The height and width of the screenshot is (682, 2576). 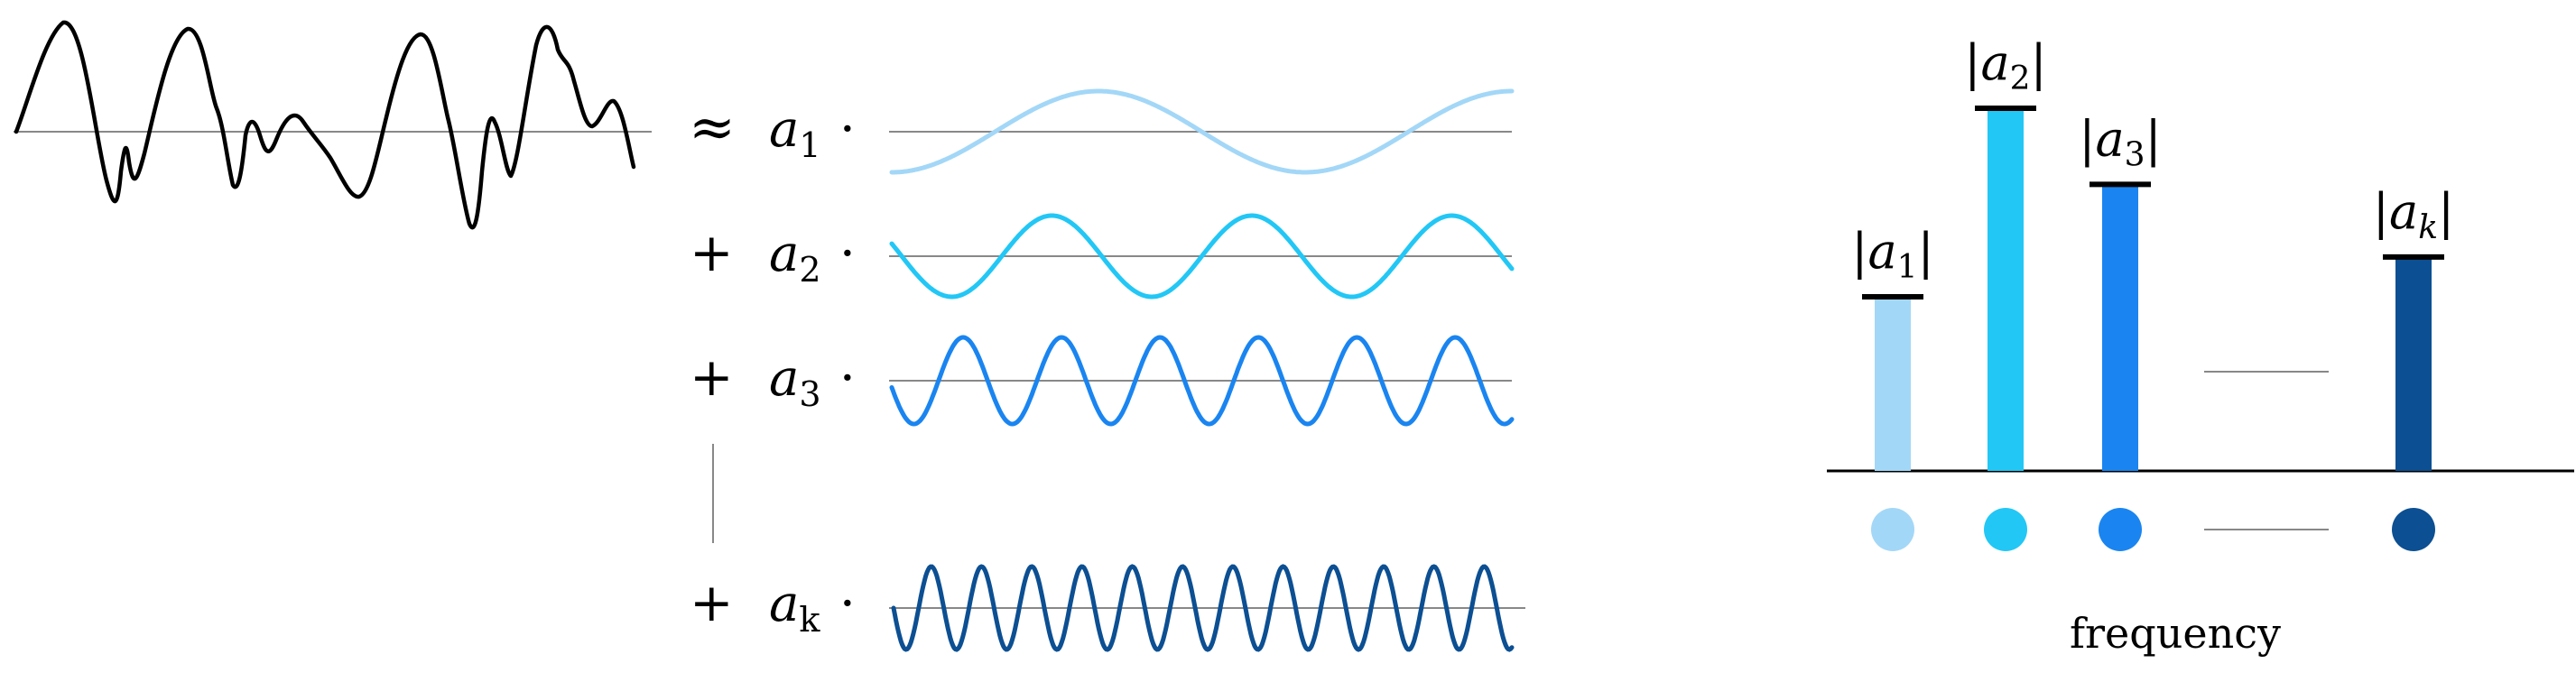 I want to click on plus-symbol-k: +, so click(x=712, y=602).